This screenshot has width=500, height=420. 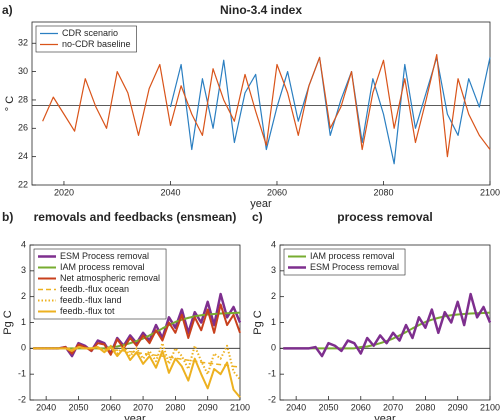 What do you see at coordinates (87, 311) in the screenshot?
I see `legend-label: feedb.-flux tot` at bounding box center [87, 311].